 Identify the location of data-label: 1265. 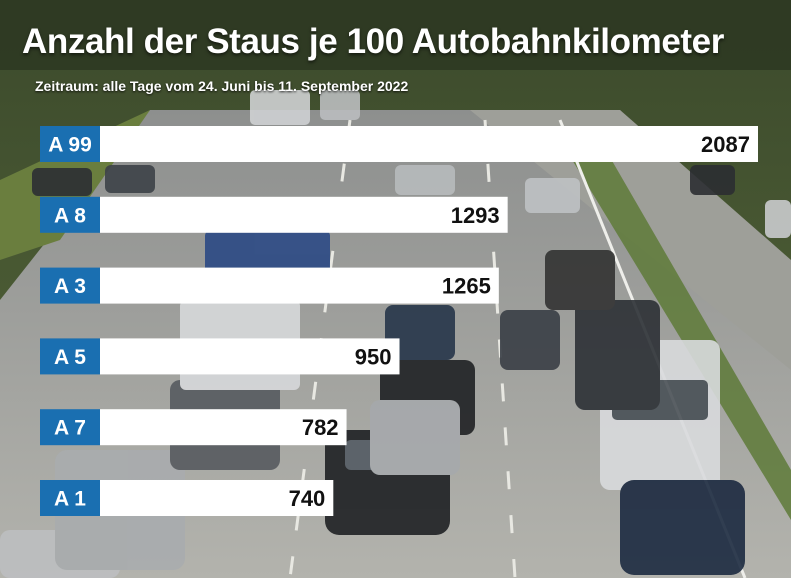
(466, 286).